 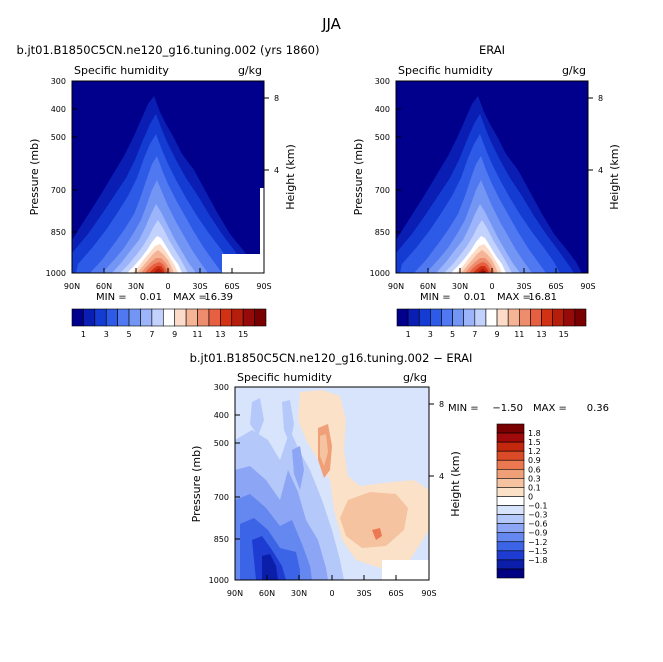 What do you see at coordinates (174, 334) in the screenshot?
I see `colorbar-label: 9` at bounding box center [174, 334].